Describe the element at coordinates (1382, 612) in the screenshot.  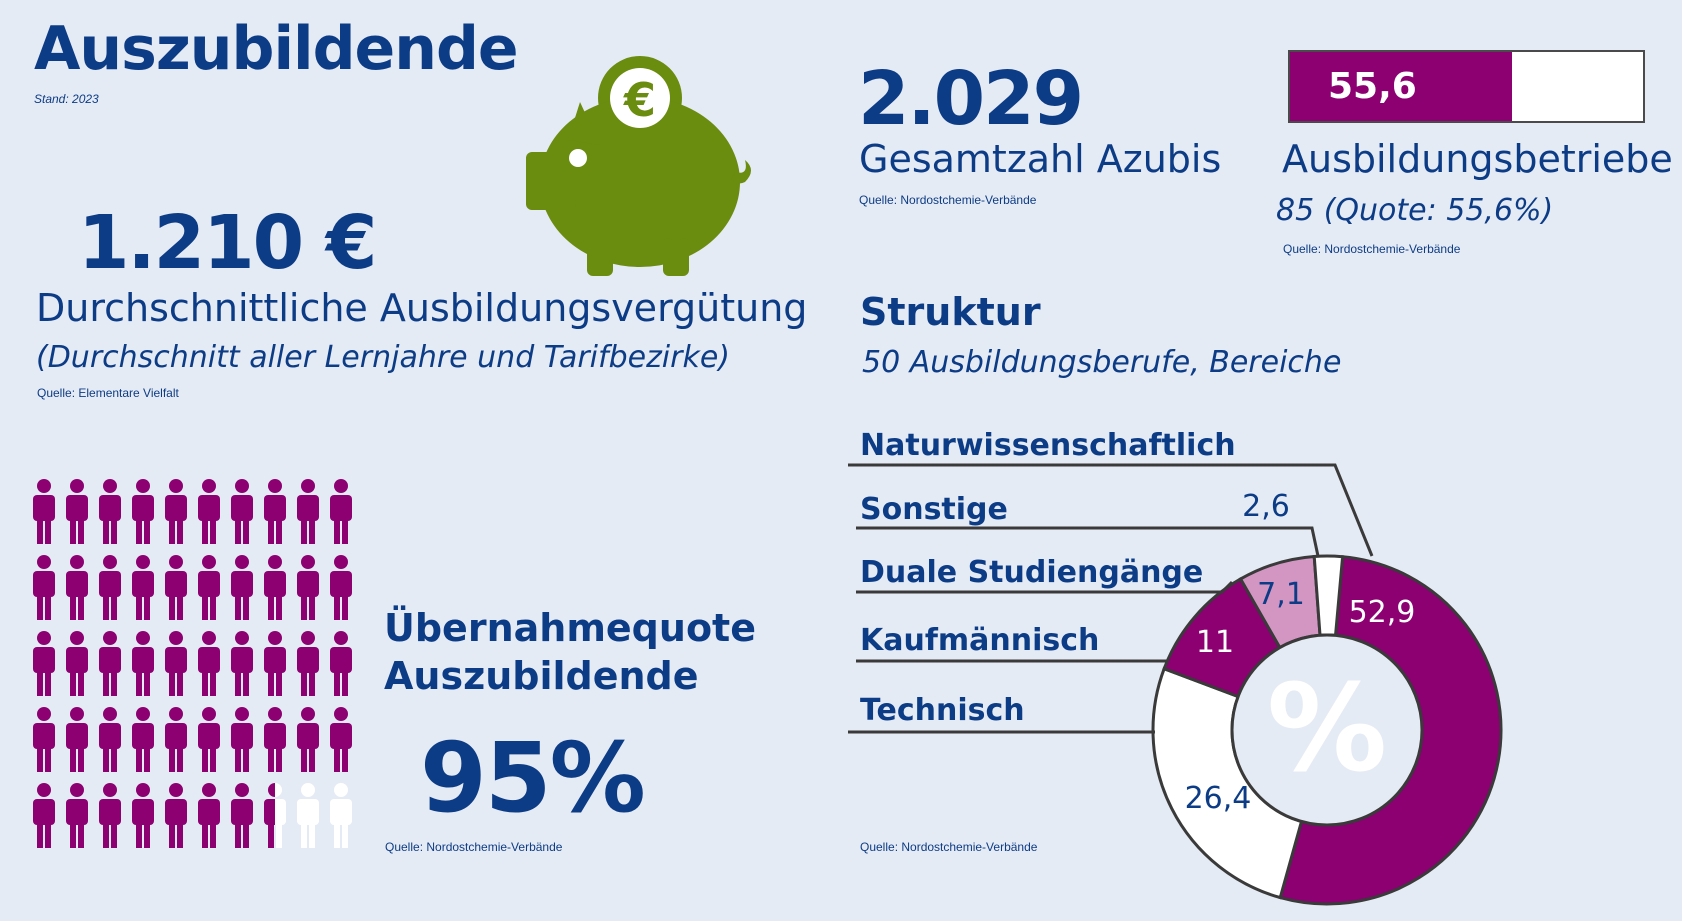
I see `donut-value-label: 52,9` at that location.